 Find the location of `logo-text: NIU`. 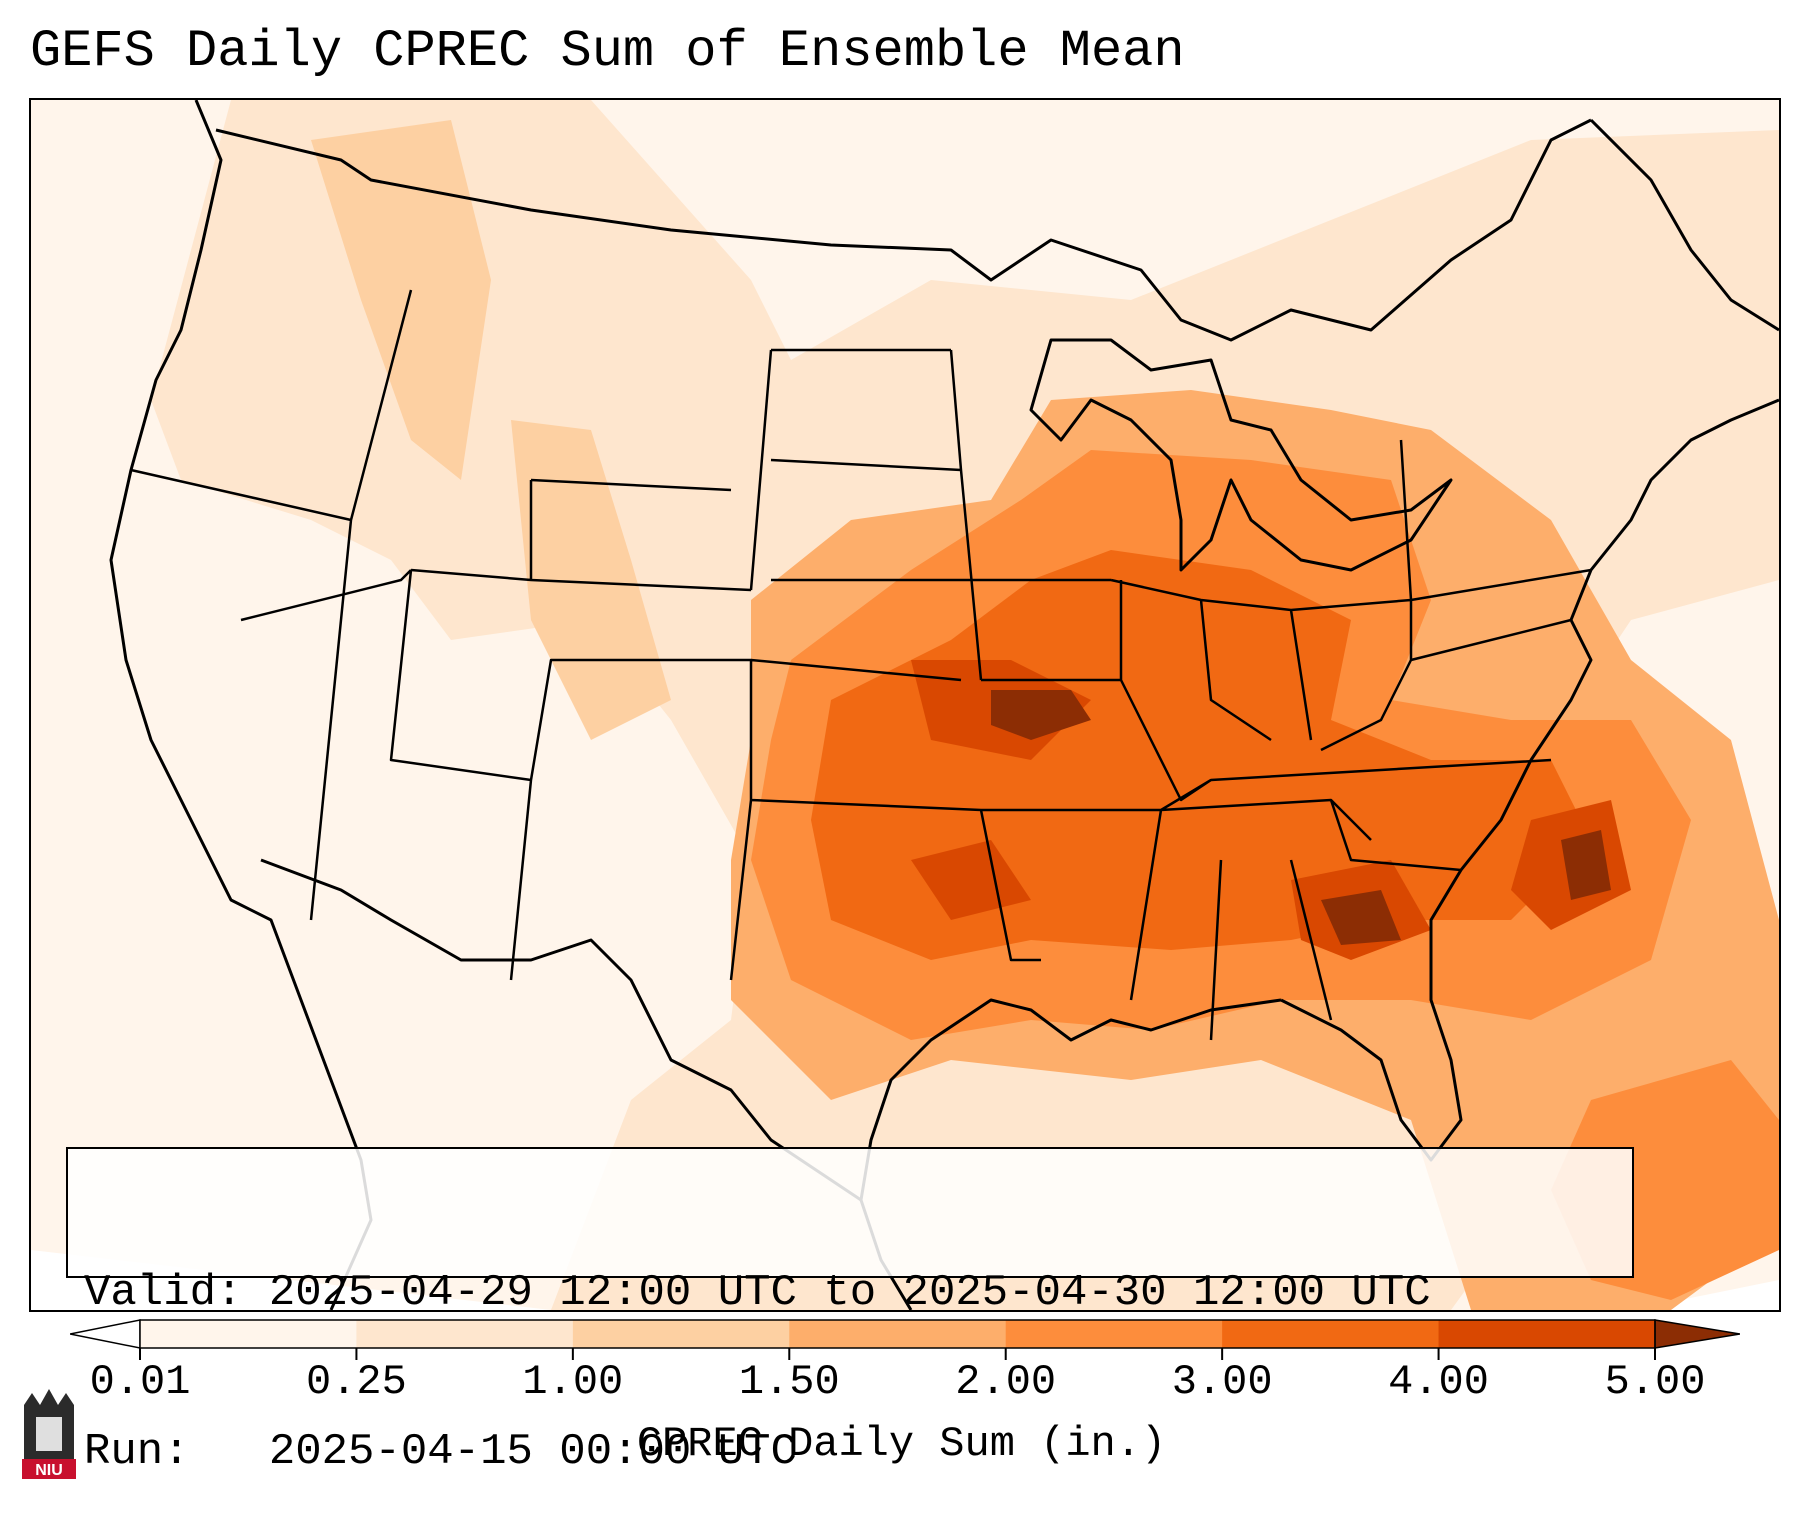

logo-text: NIU is located at coordinates (49, 1470).